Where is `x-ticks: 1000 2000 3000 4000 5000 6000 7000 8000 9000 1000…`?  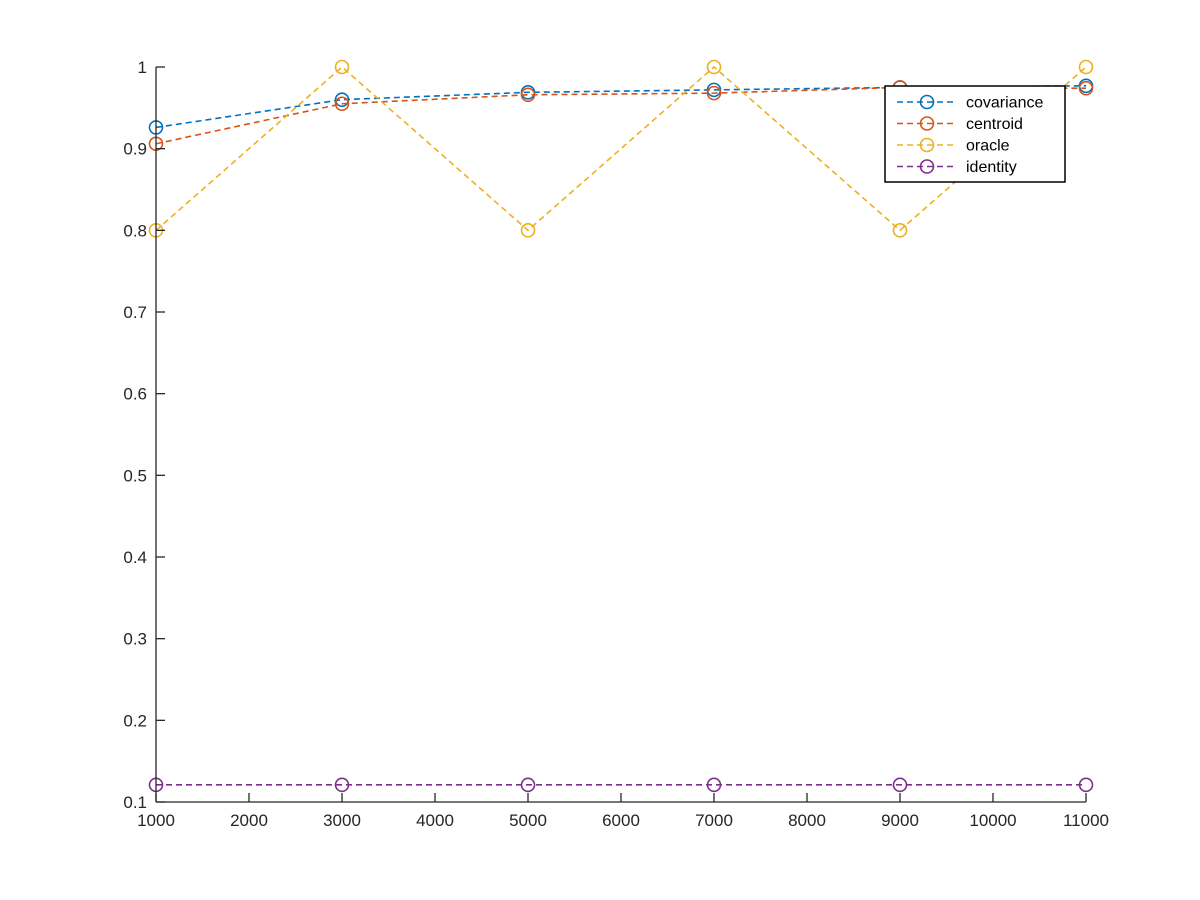 x-ticks: 1000 2000 3000 4000 5000 6000 7000 8000 9000 1000… is located at coordinates (623, 811).